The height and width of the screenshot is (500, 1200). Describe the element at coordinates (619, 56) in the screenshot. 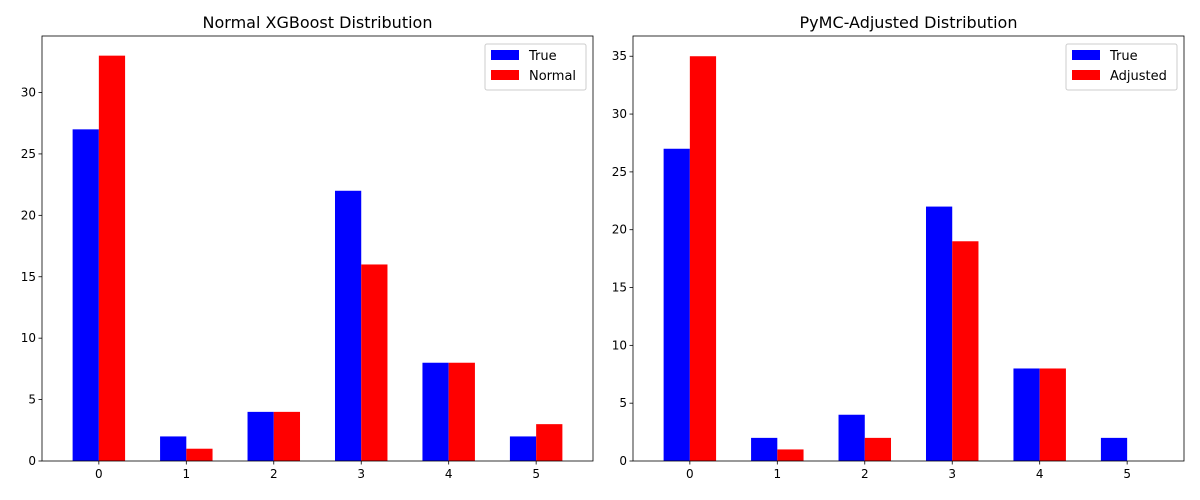

I see `y-tick-label: 35` at that location.